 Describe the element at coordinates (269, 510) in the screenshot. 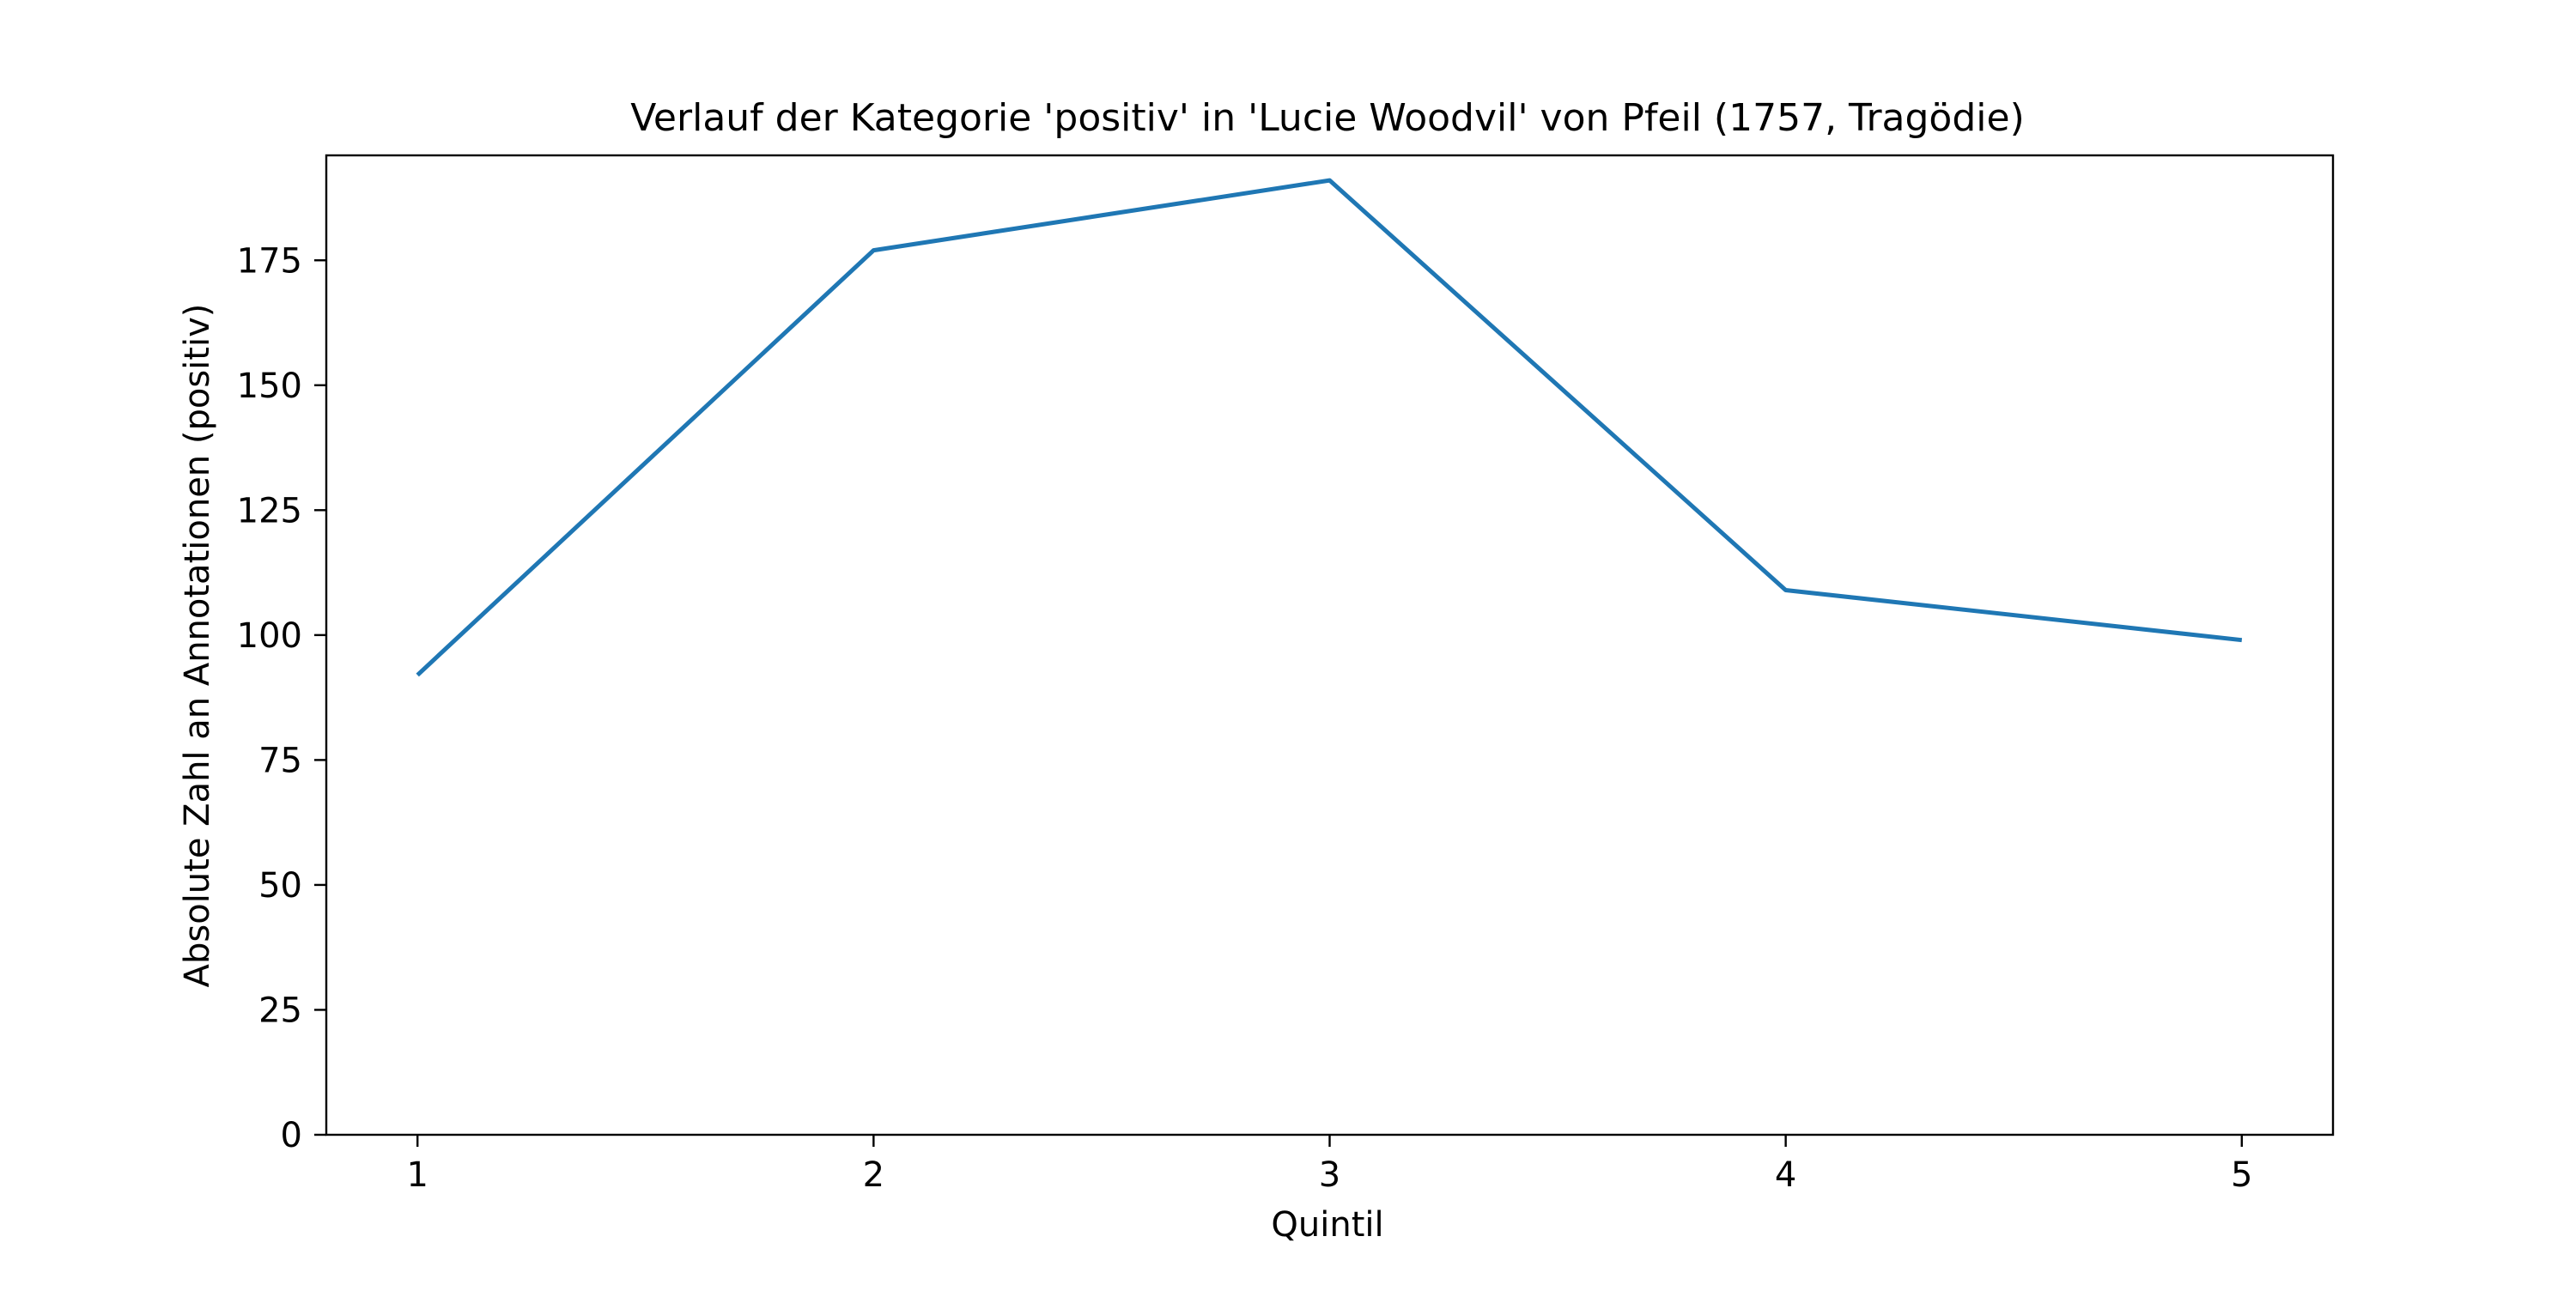

I see `y-tick-label: 125` at that location.